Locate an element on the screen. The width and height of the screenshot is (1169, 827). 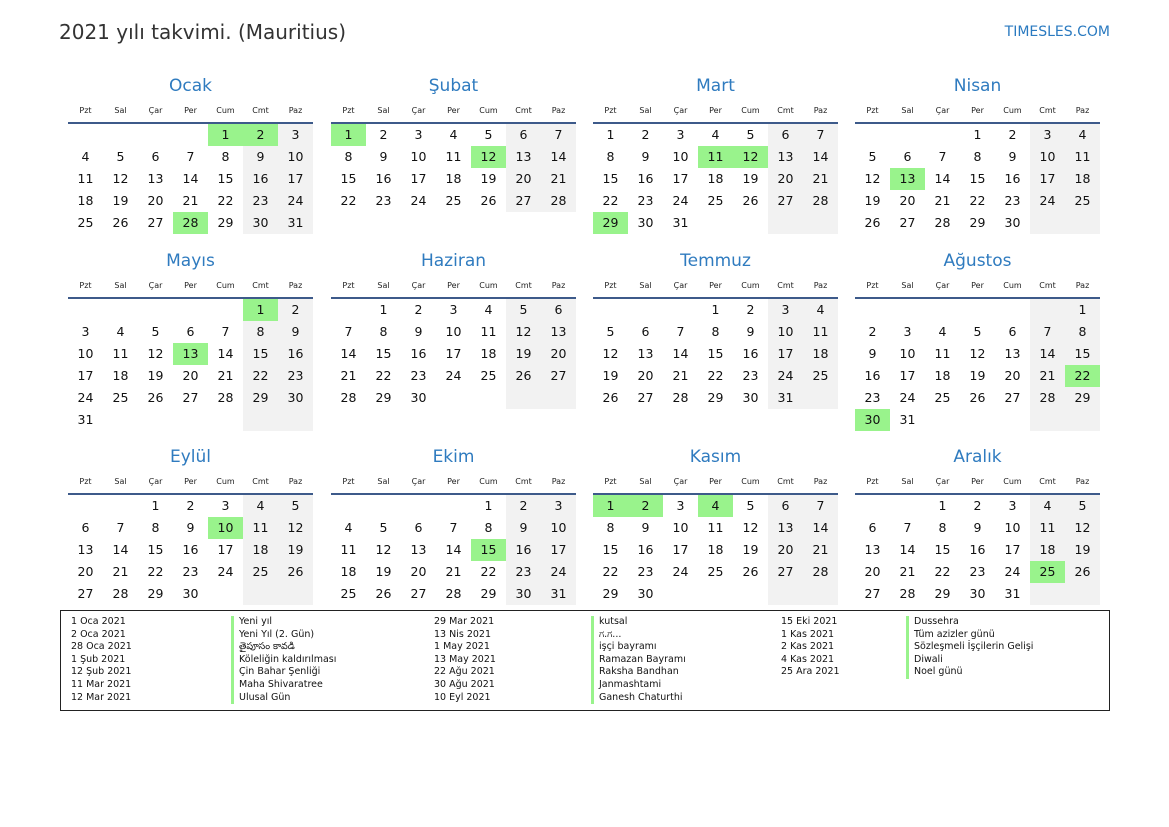
holiday-day: 12 is located at coordinates (750, 157).